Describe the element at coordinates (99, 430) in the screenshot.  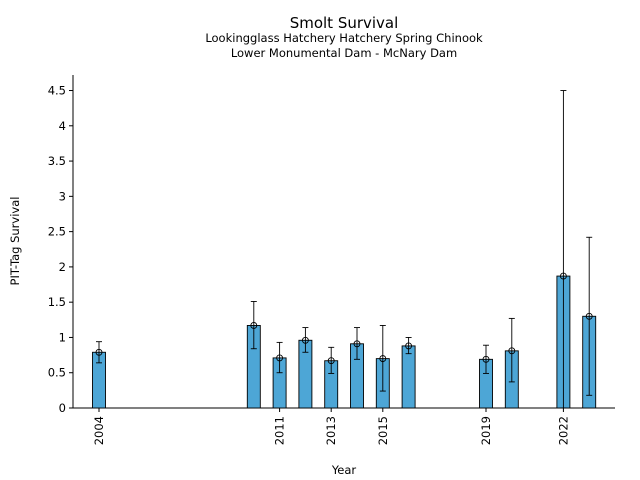
I see `x-tick-label: 2004` at that location.